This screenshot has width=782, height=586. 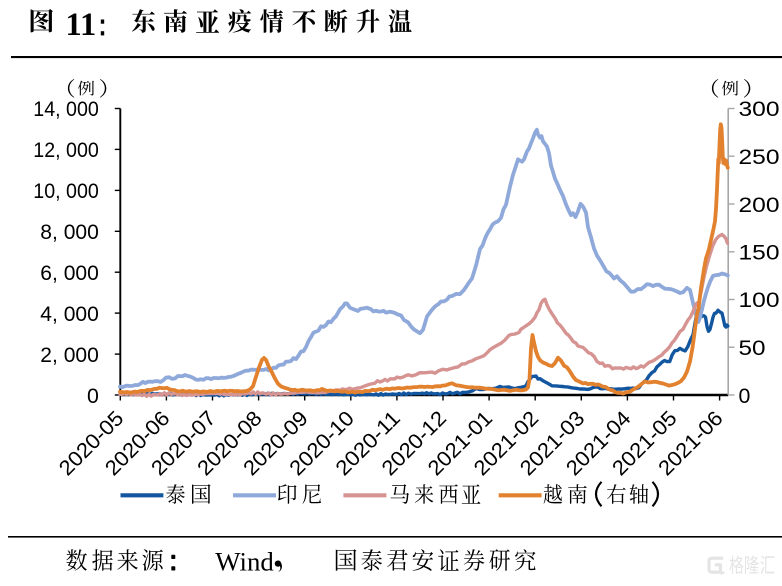 I want to click on svg-text: 8, 000, so click(x=69, y=232).